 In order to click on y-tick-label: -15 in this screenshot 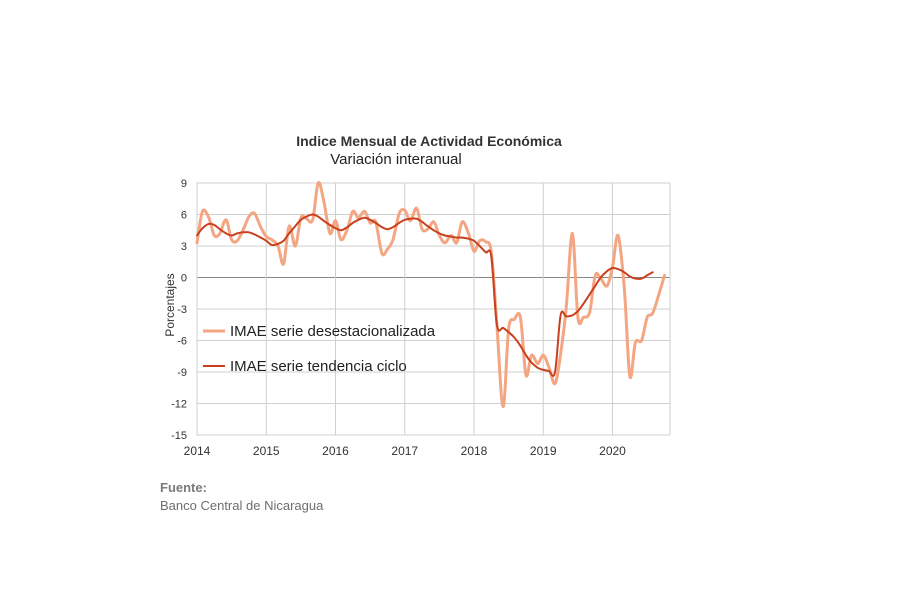, I will do `click(179, 436)`.